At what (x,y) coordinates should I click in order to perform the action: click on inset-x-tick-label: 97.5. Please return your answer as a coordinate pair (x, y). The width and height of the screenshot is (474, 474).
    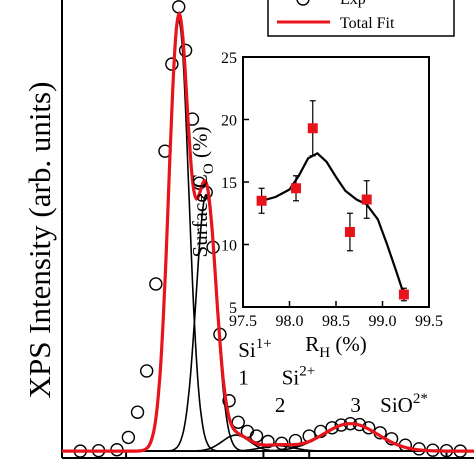
    Looking at the image, I should click on (243, 321).